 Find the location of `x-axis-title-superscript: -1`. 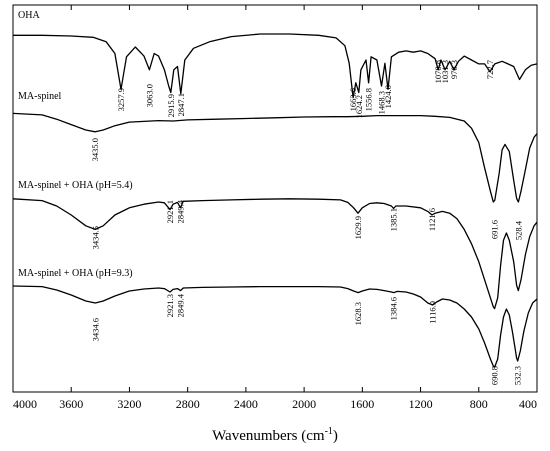

x-axis-title-superscript: -1 is located at coordinates (329, 431).